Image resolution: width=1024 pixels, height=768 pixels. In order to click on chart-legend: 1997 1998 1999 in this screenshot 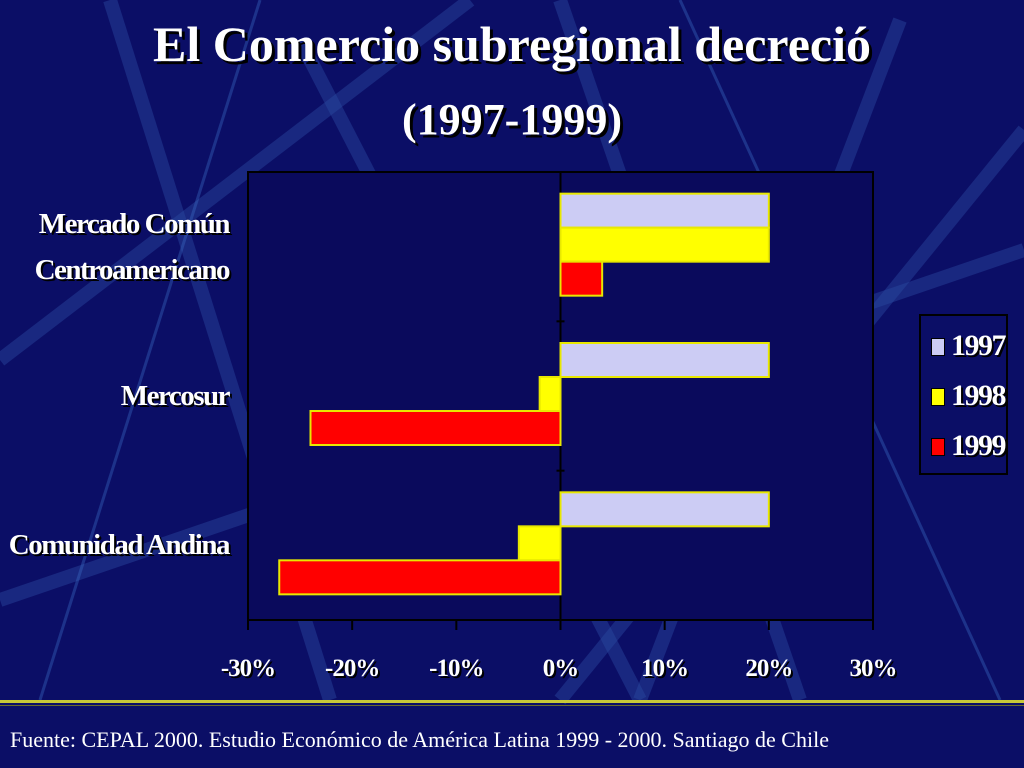, I will do `click(963, 394)`.